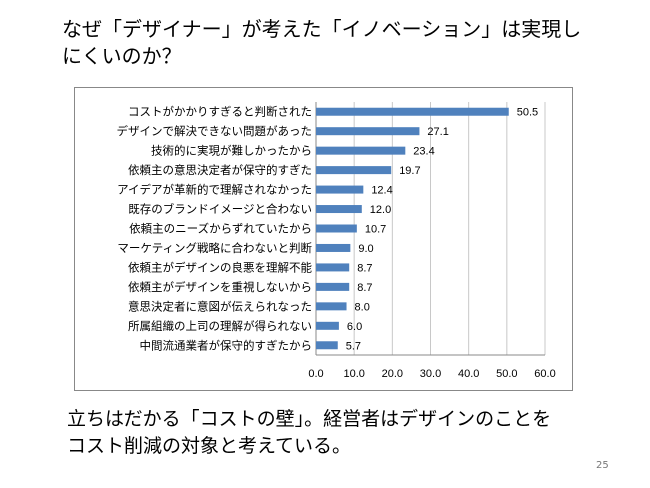  What do you see at coordinates (437, 132) in the screenshot?
I see `value-label: 27.1` at bounding box center [437, 132].